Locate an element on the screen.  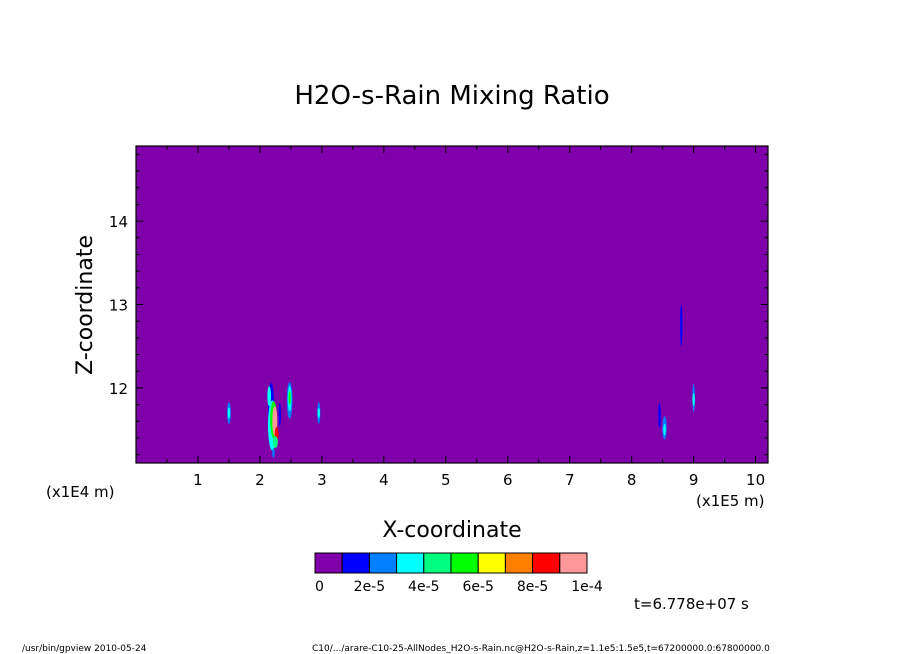
x-tick-label: 10 is located at coordinates (755, 480).